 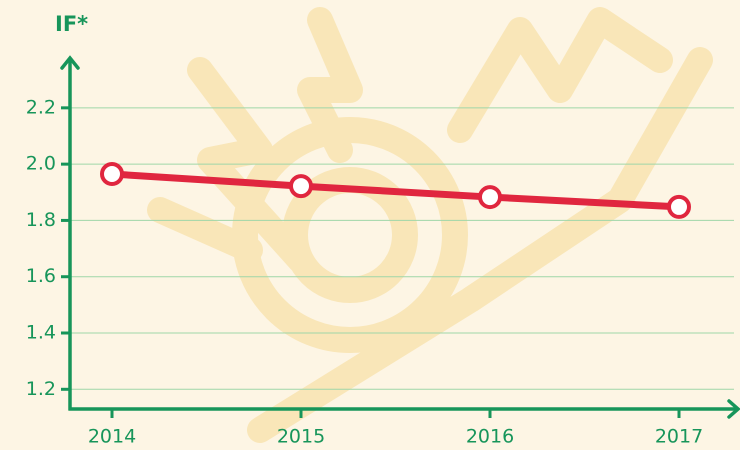 I want to click on y-tick-label: 1.2, so click(x=41, y=389).